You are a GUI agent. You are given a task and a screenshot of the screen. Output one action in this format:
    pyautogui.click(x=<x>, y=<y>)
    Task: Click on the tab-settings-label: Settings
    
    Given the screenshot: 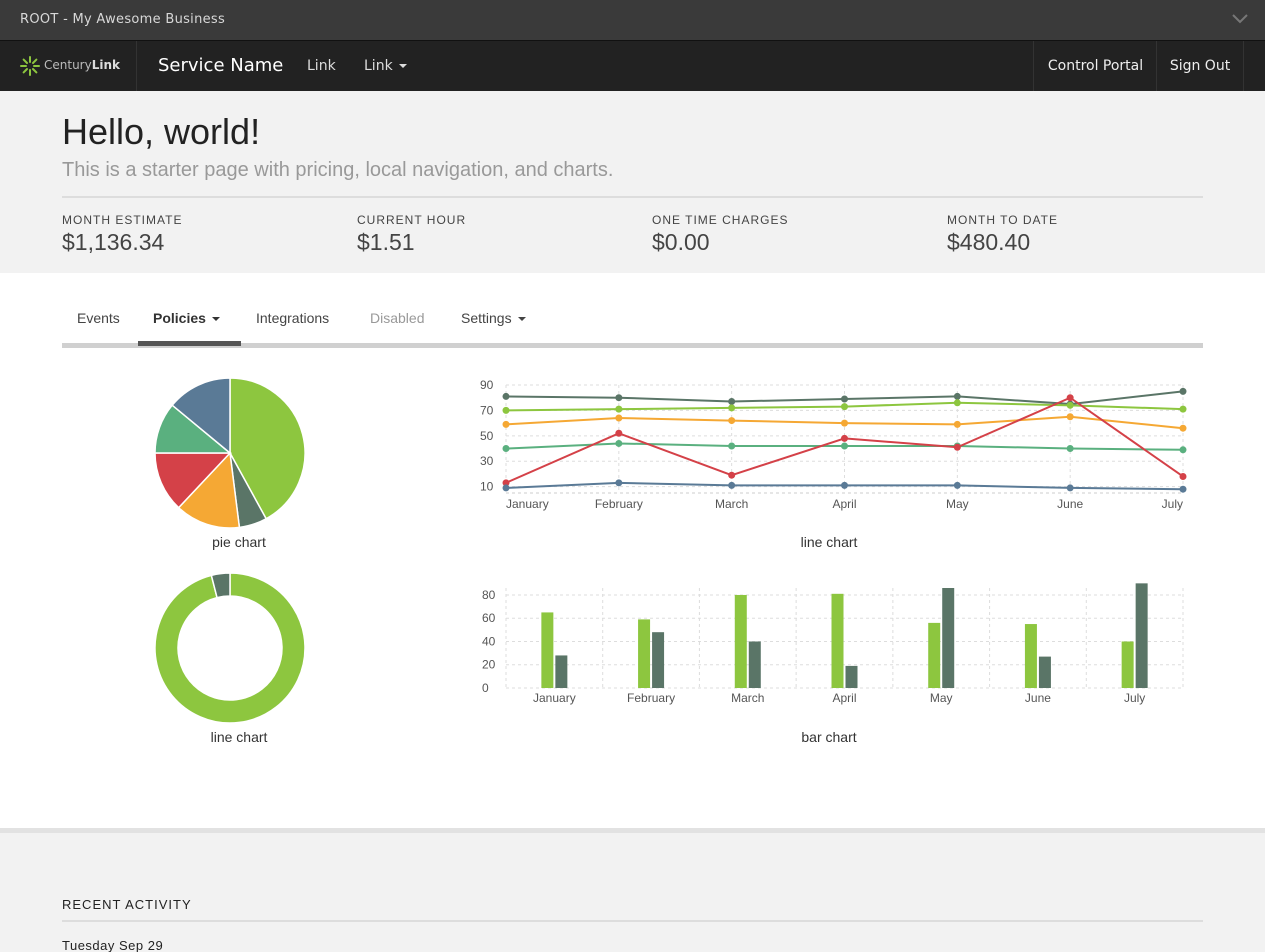 What is the action you would take?
    pyautogui.click(x=486, y=318)
    